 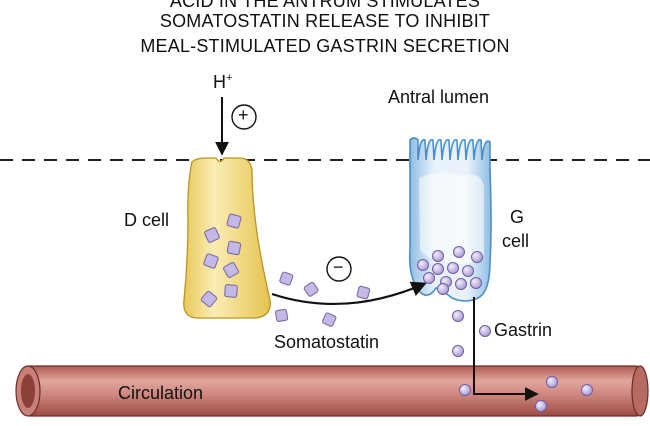 What do you see at coordinates (506, 349) in the screenshot?
I see `gastrin-arrow` at bounding box center [506, 349].